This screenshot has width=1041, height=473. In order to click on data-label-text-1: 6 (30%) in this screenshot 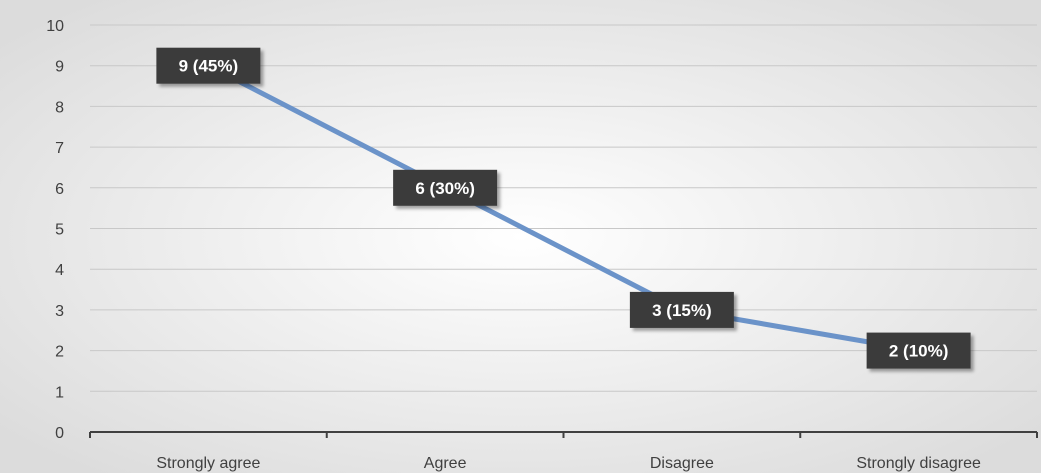, I will do `click(445, 188)`.